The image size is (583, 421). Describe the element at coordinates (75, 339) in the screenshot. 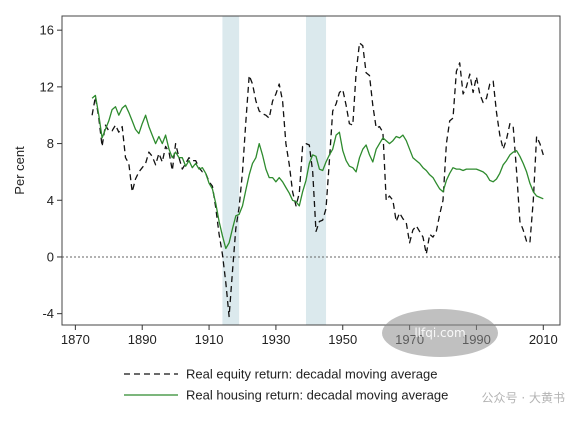

I see `x-tick-label-1870: 1870` at that location.